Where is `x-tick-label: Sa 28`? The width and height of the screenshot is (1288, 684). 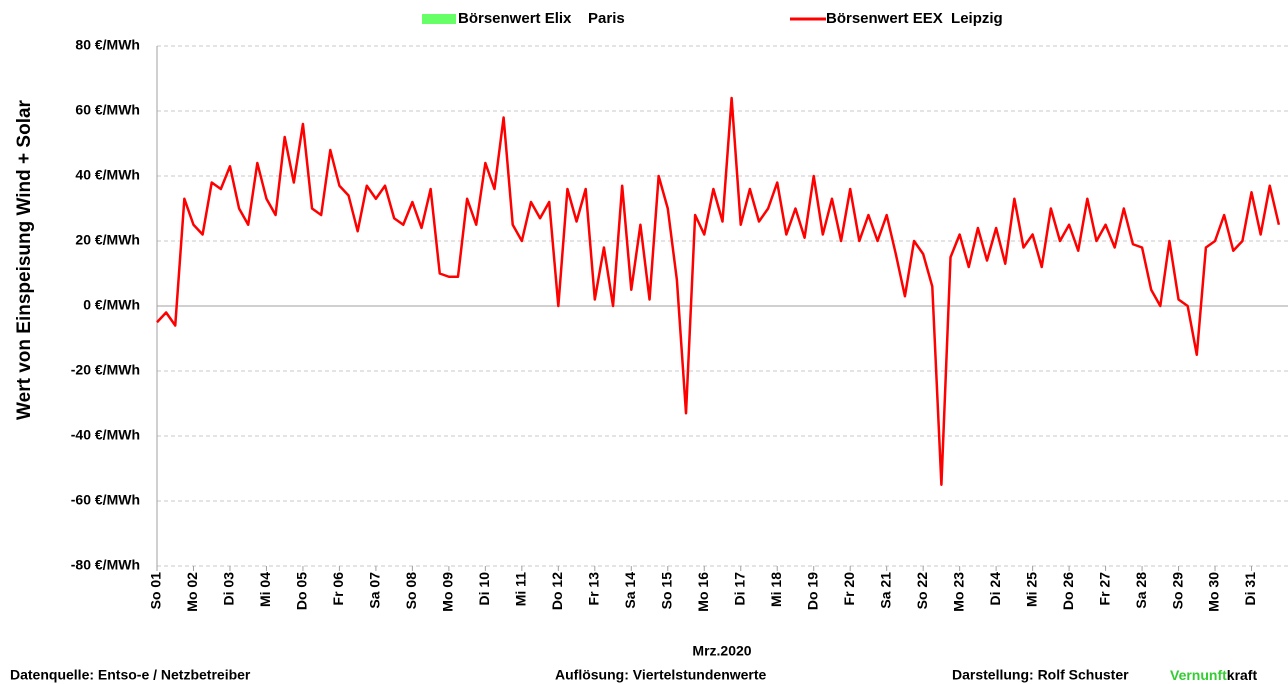 x-tick-label: Sa 28 is located at coordinates (1141, 590).